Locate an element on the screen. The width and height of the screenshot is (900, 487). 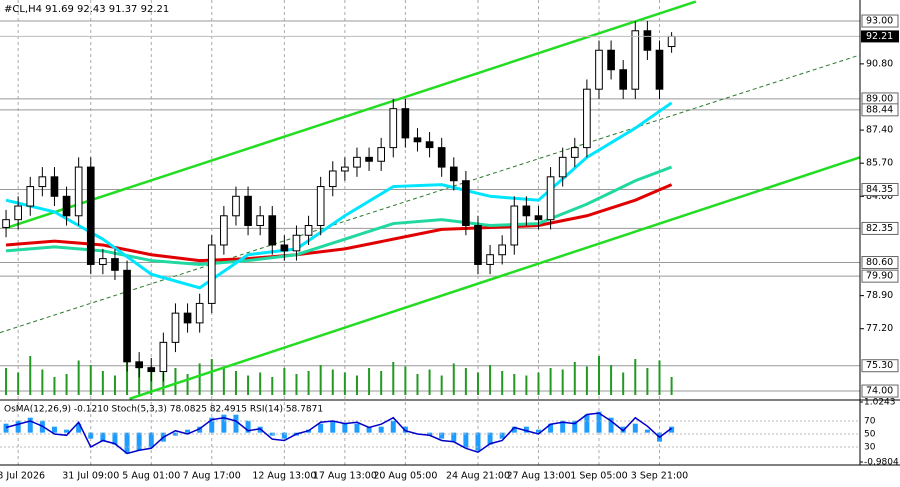
osma-tick-label: -0.9804 is located at coordinates (881, 463).